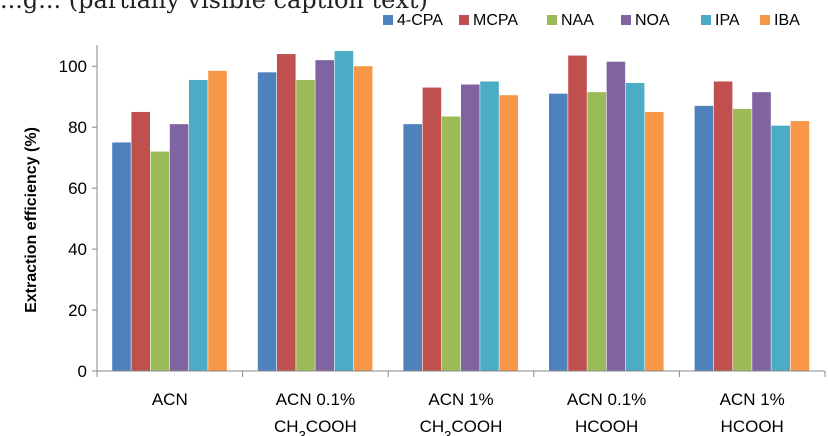 Image resolution: width=828 pixels, height=436 pixels. What do you see at coordinates (214, 7) in the screenshot?
I see `caption-fragment: ...g... (partially visible caption text)` at bounding box center [214, 7].